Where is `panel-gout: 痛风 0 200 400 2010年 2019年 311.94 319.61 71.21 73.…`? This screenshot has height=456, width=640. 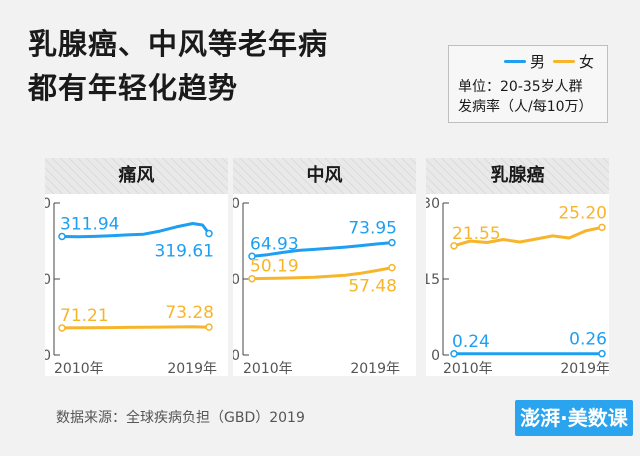 panel-gout: 痛风 0 200 400 2010年 2019年 311.94 319.61 71.21 73.… is located at coordinates (136, 267).